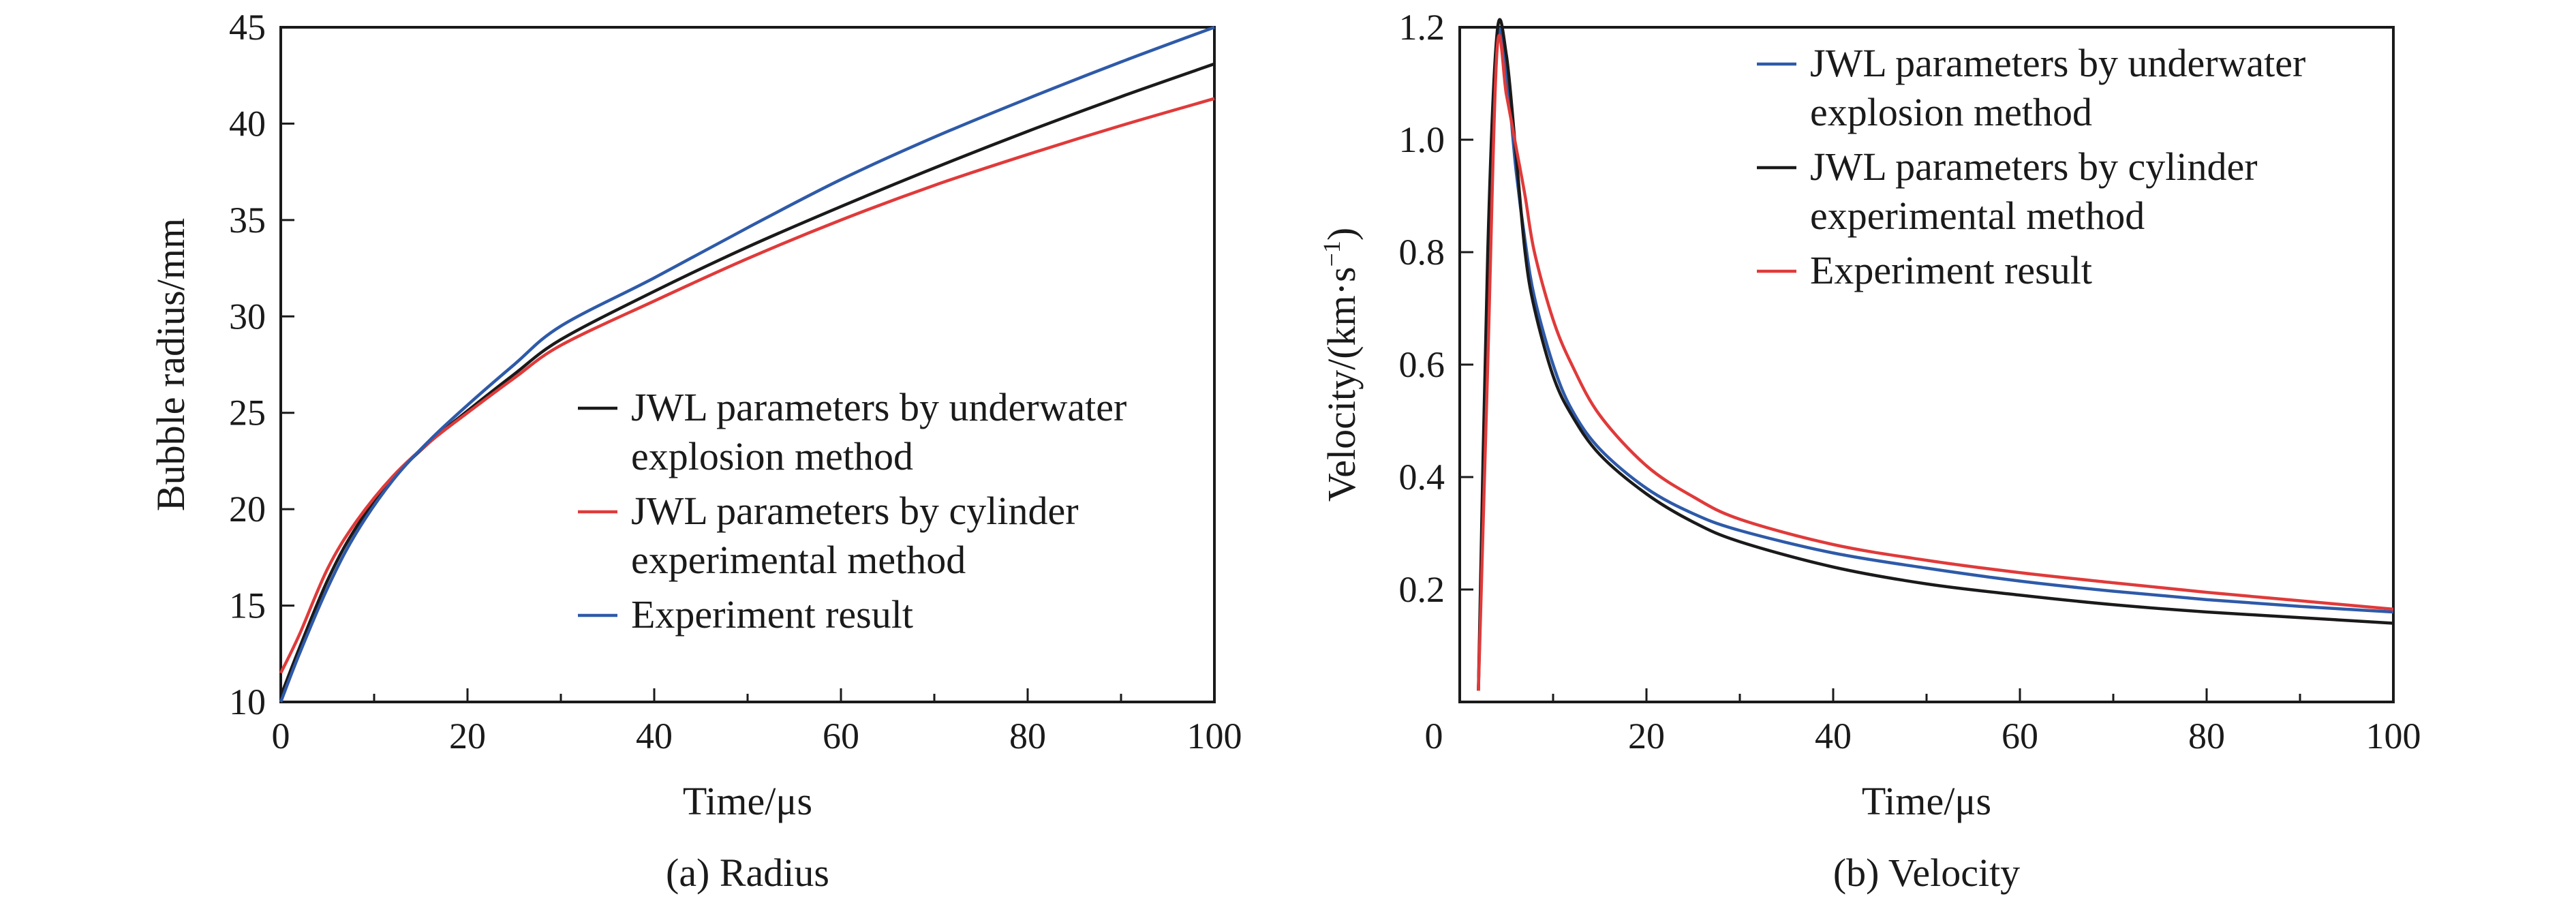  I want to click on y-tick-label: 45, so click(248, 28).